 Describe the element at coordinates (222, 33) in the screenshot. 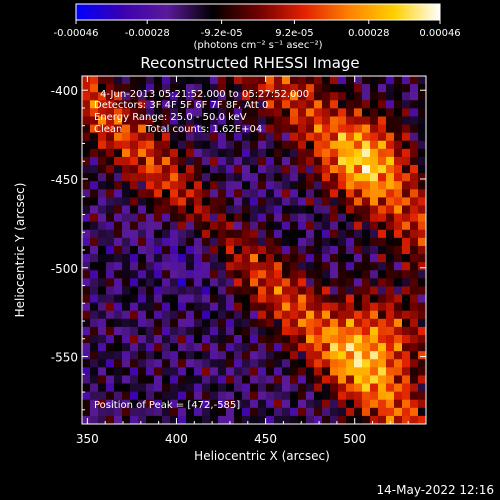

I see `colorbar-tick-label: -9.2e-05` at that location.